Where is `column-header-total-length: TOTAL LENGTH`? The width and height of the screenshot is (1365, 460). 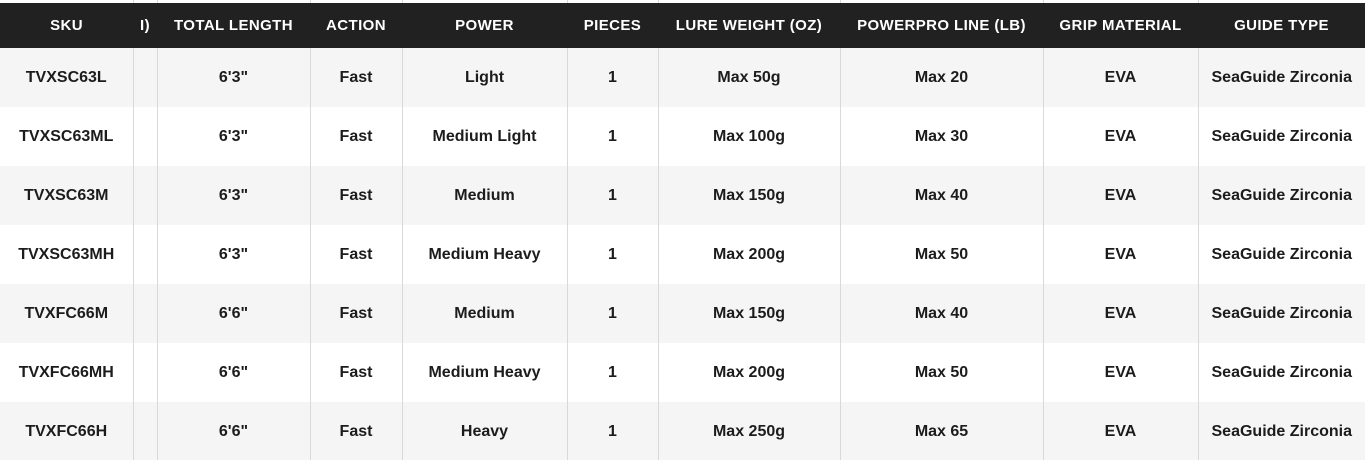
column-header-total-length: TOTAL LENGTH is located at coordinates (233, 25).